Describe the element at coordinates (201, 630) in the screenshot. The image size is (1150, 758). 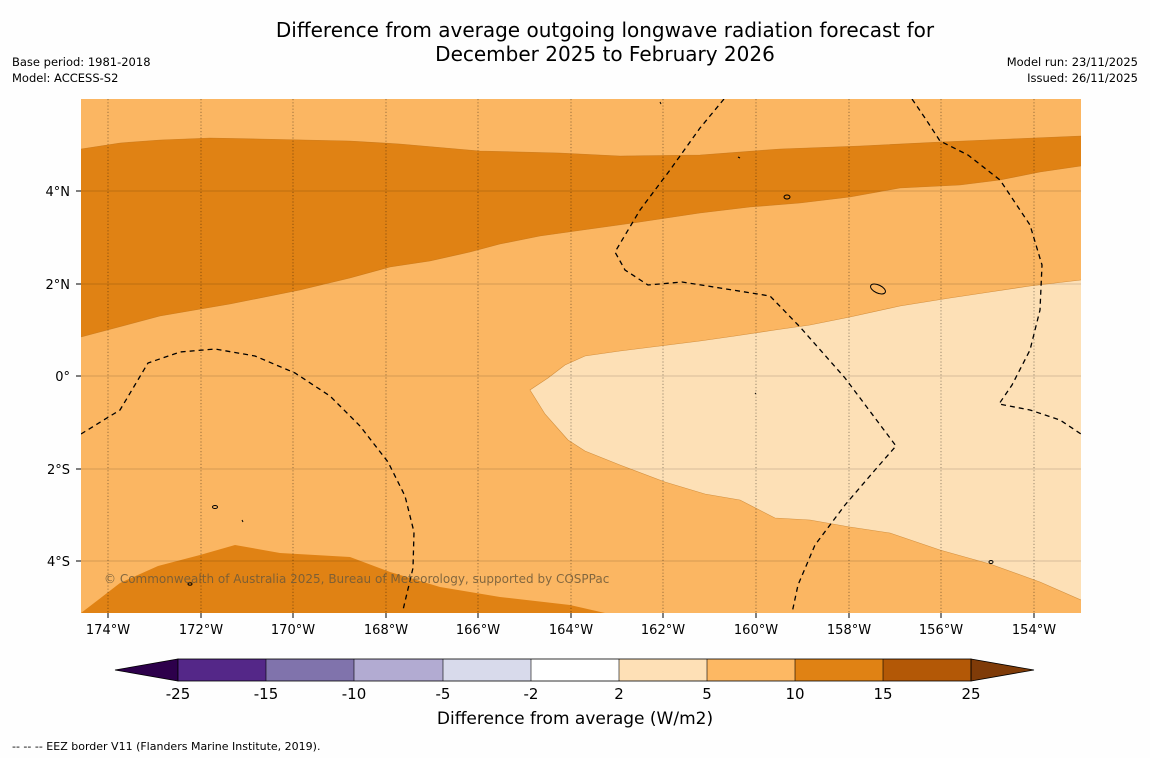
I see `lon-label: 172°W` at that location.